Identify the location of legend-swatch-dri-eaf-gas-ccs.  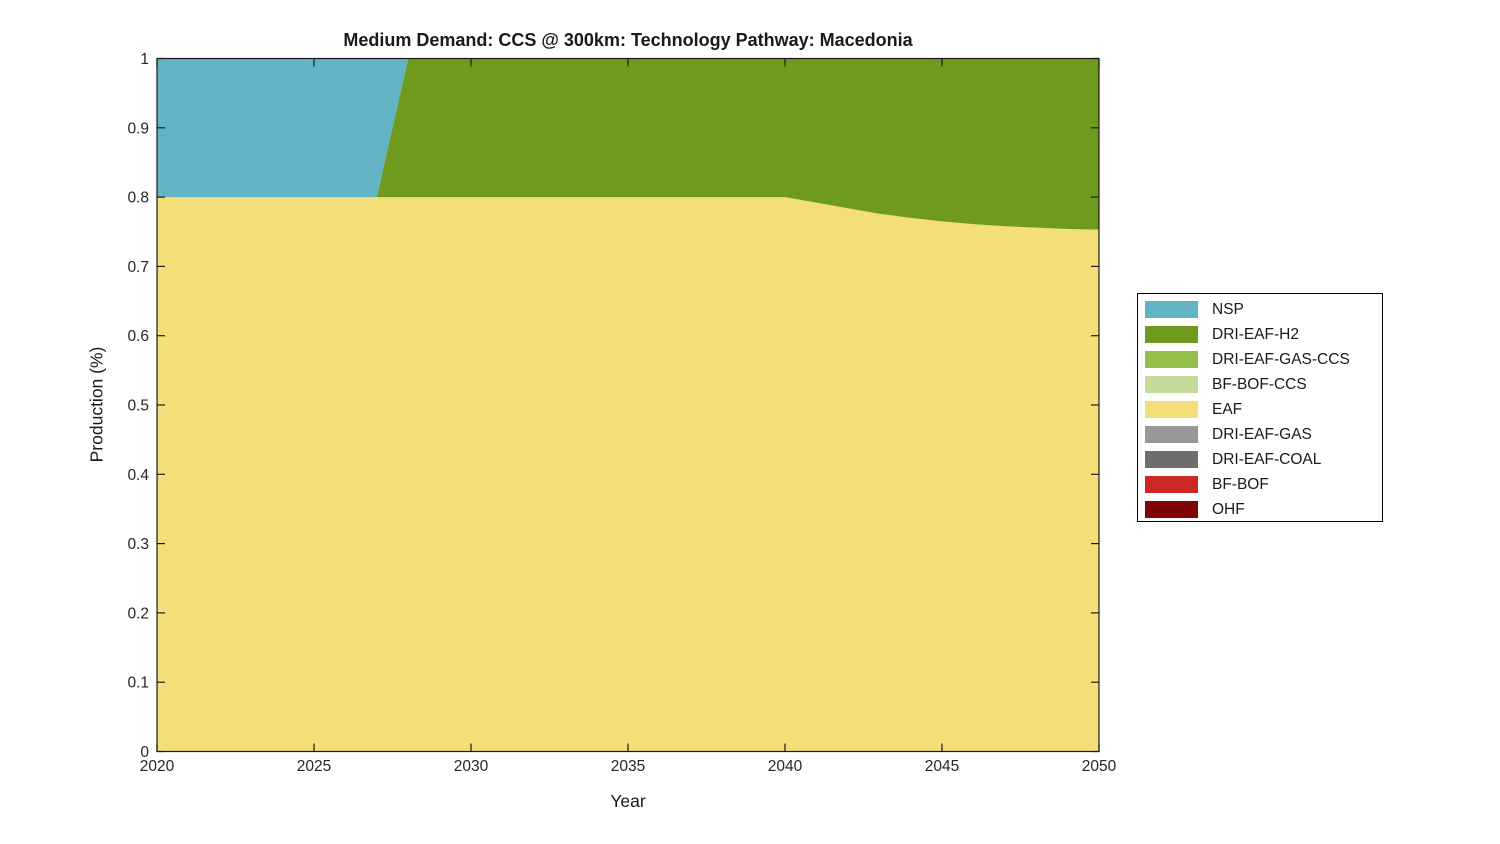
(1171, 359).